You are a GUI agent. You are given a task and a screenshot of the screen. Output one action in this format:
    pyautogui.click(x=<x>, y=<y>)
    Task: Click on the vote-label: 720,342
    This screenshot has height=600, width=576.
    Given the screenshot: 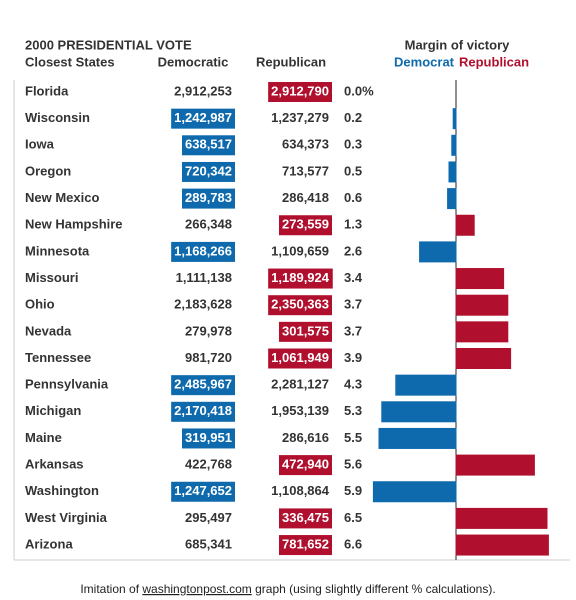 What is the action you would take?
    pyautogui.click(x=208, y=170)
    